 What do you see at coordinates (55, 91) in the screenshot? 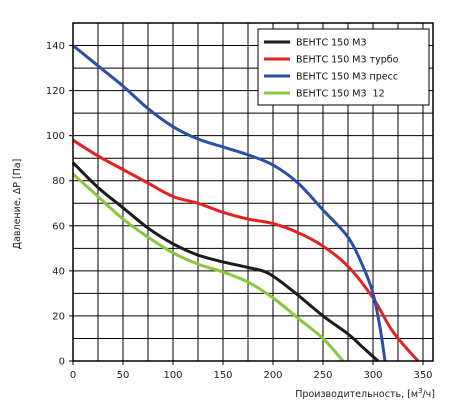
I see `y-tick-label: 120` at bounding box center [55, 91].